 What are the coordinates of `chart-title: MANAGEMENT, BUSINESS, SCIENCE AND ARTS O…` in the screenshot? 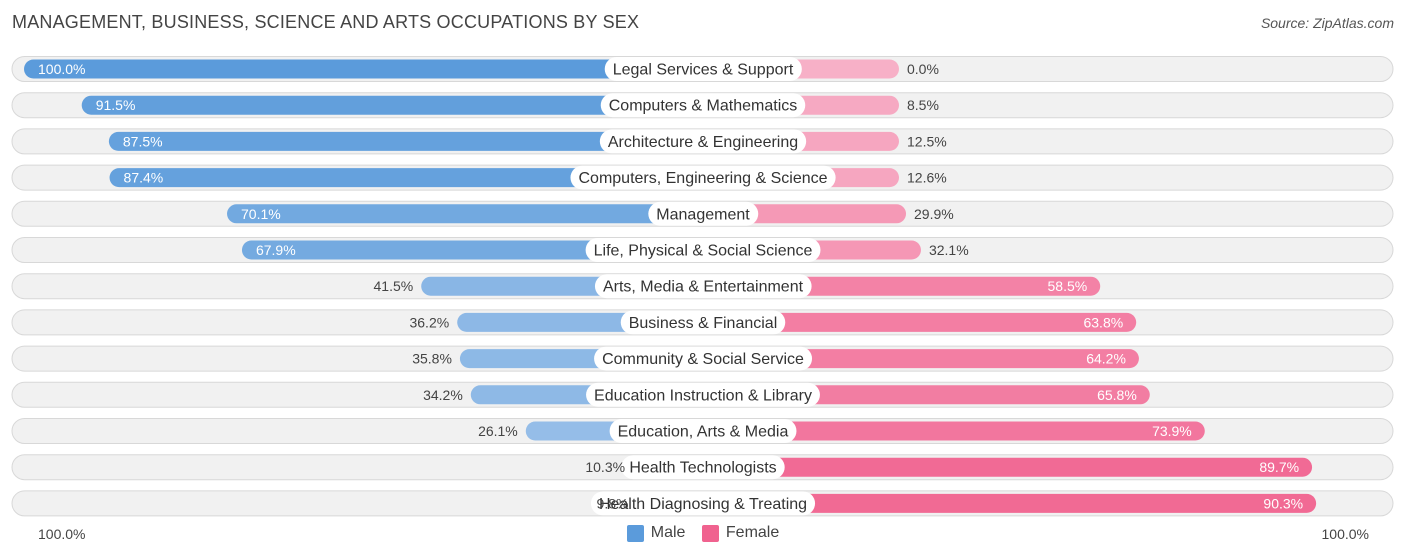 It's located at (326, 22).